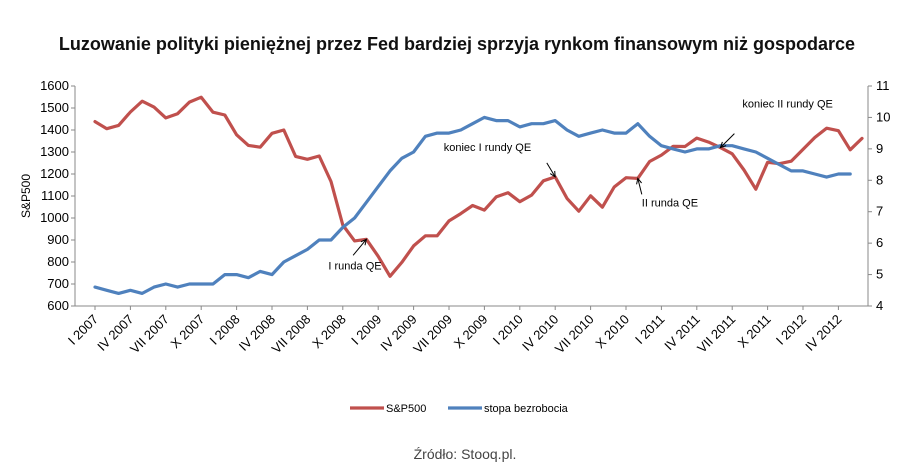  Describe the element at coordinates (432, 334) in the screenshot. I see `x-tick-label: VII 2009` at that location.